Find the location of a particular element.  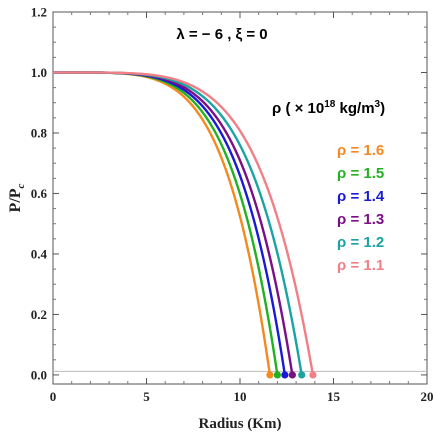

legend-item: ρ = 1.6 is located at coordinates (360, 150).